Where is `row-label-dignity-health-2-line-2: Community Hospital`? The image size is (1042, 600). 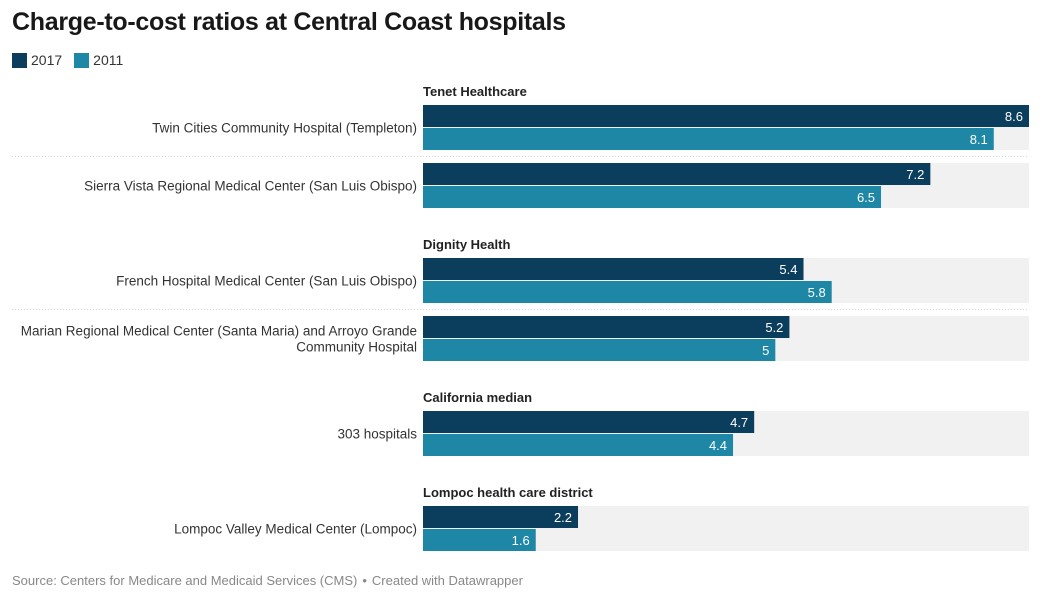 row-label-dignity-health-2-line-2: Community Hospital is located at coordinates (356, 347).